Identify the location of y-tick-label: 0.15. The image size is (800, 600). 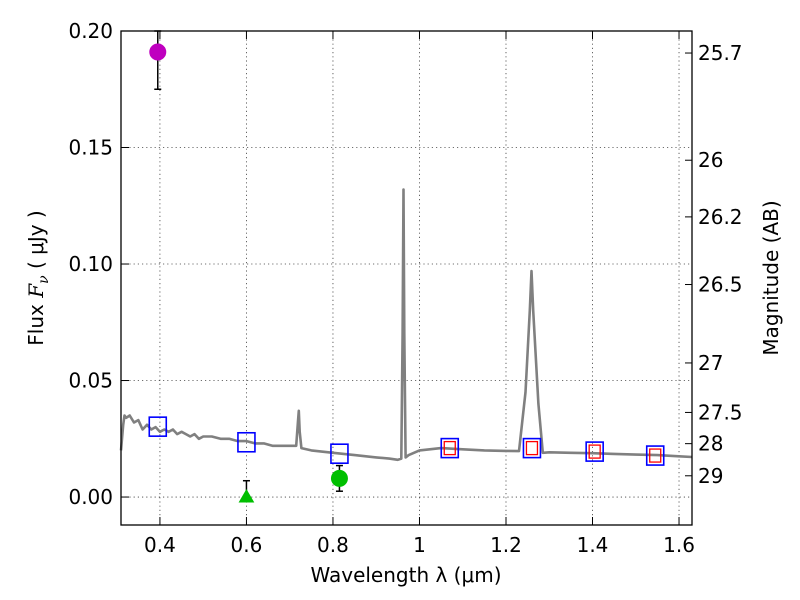
(90, 148).